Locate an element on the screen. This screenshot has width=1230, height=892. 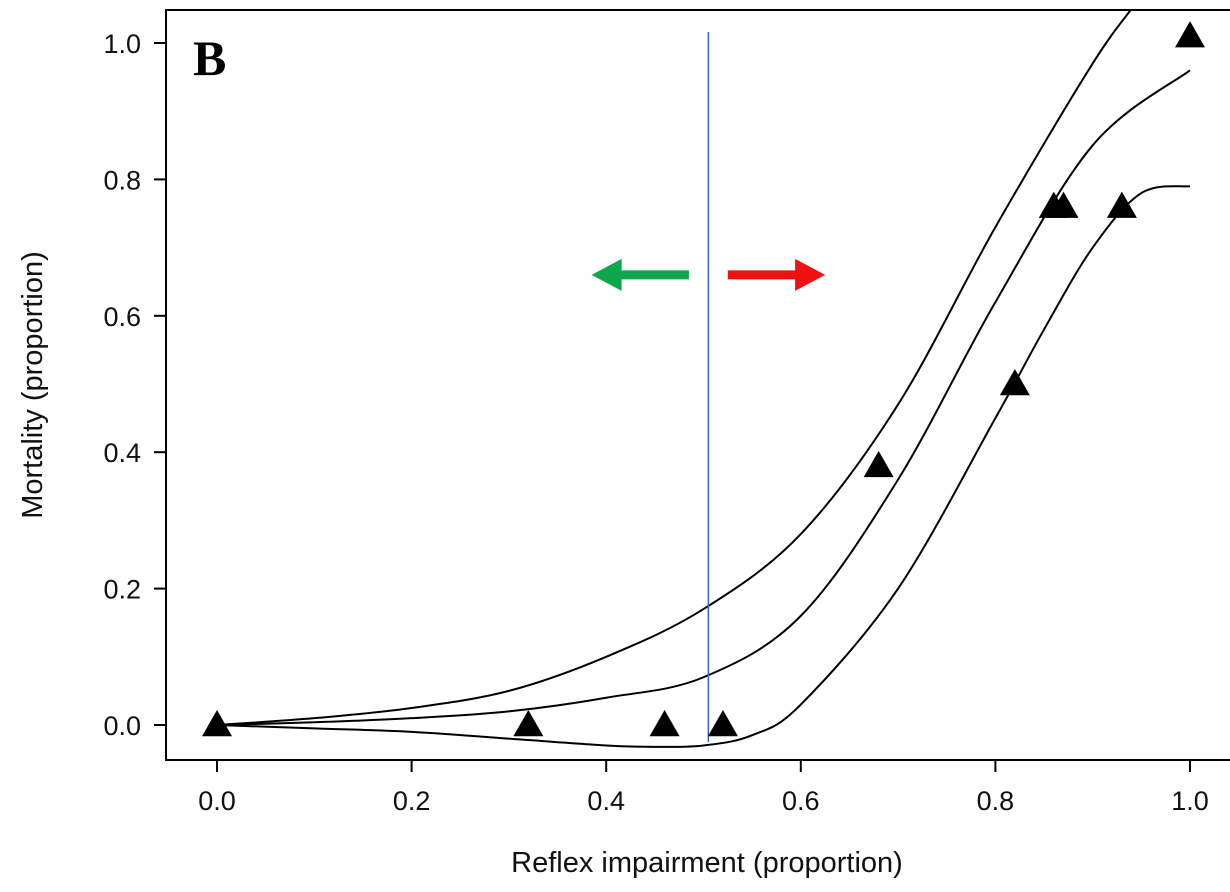
x-axis-ticks: 0.0 0.2 0.4 0.6 0.8 1.0 is located at coordinates (703, 788).